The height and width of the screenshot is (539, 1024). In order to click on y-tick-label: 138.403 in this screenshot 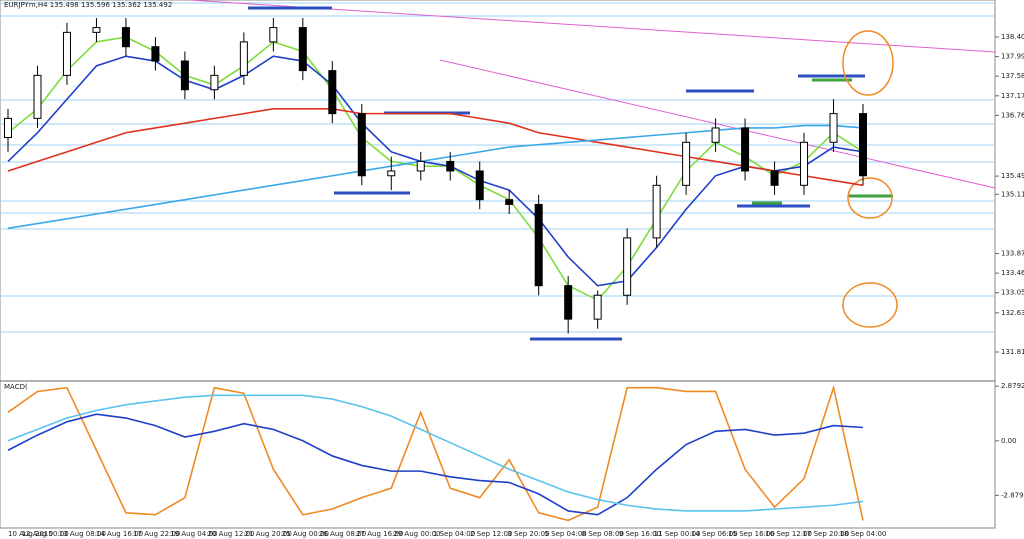, I will do `click(1012, 37)`.